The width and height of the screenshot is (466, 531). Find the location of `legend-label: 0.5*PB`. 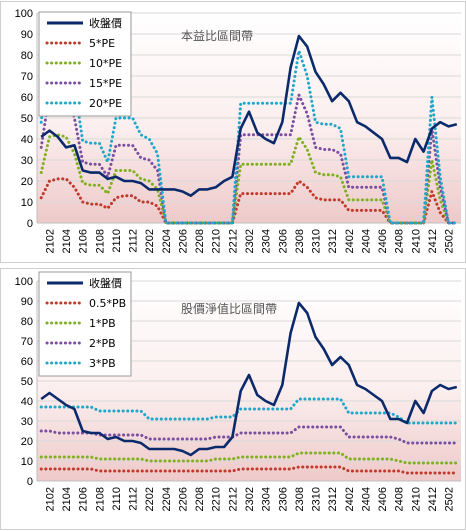

legend-label: 0.5*PB is located at coordinates (107, 303).